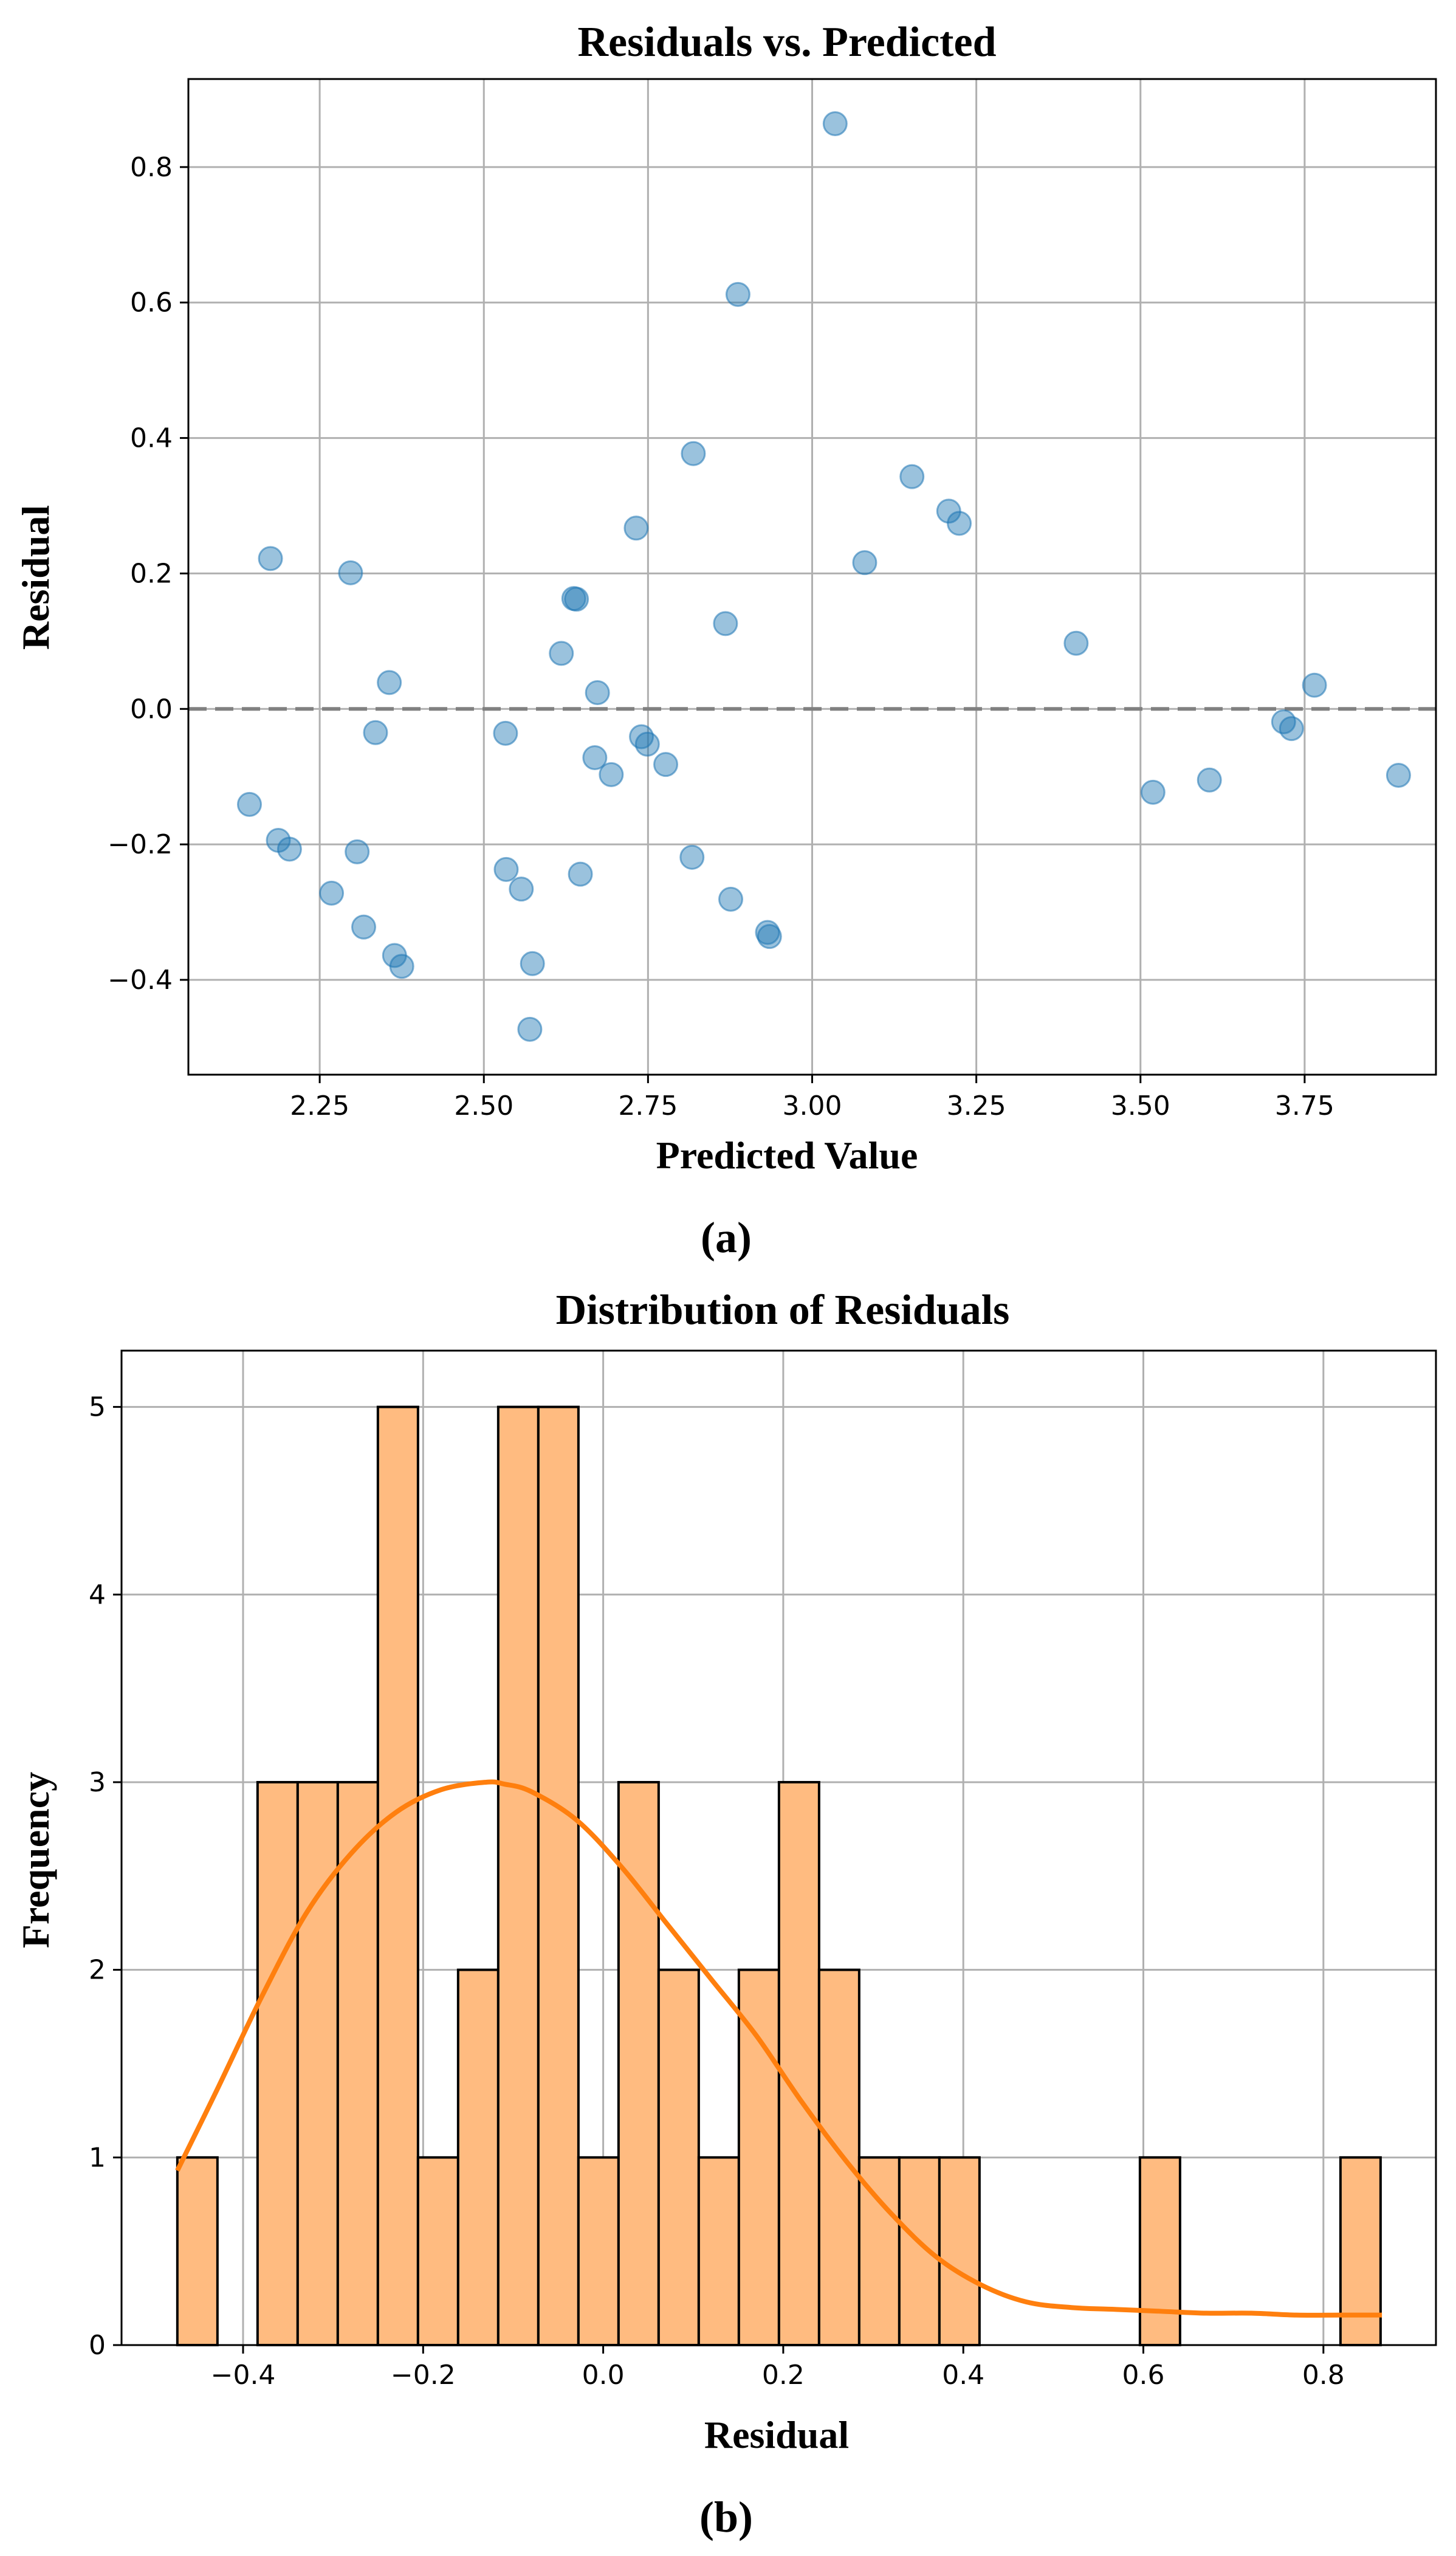 The image size is (1456, 2556). Describe the element at coordinates (97, 1407) in the screenshot. I see `y-tick-label: 5` at that location.